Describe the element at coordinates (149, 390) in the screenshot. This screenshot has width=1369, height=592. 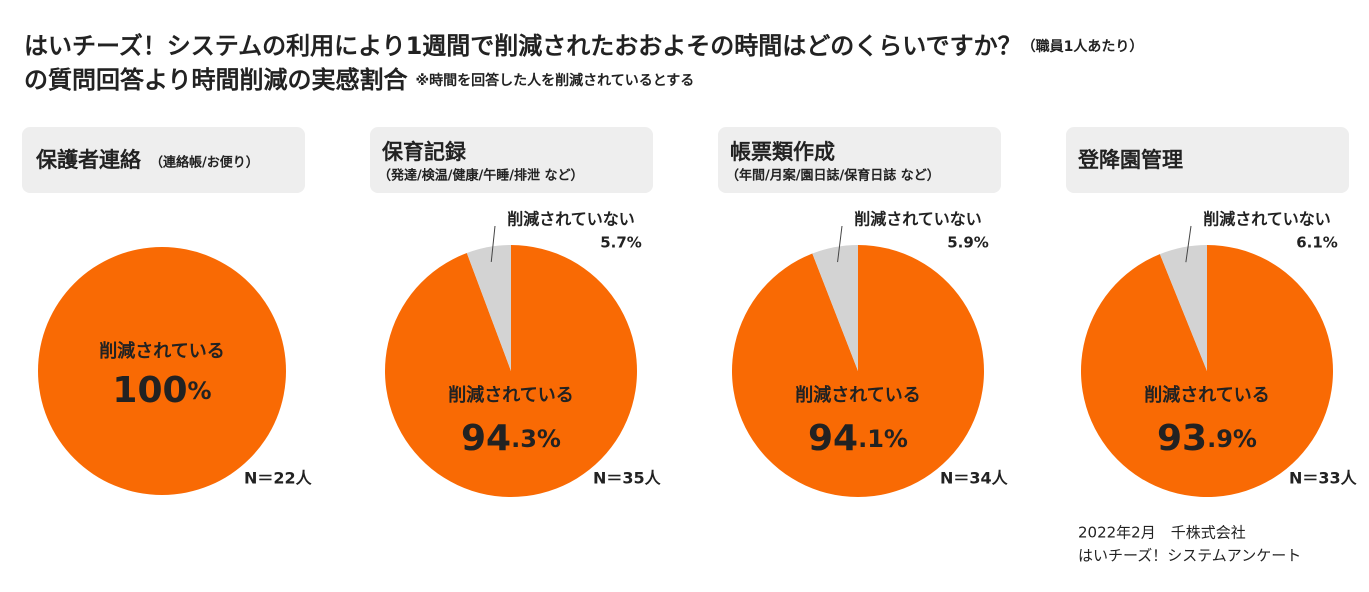
I see `value-major: 100` at that location.